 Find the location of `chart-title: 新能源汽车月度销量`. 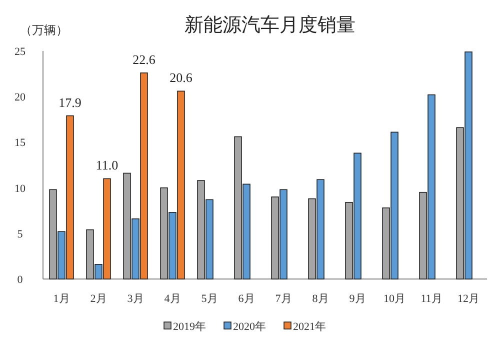

chart-title: 新能源汽车月度销量 is located at coordinates (270, 25).